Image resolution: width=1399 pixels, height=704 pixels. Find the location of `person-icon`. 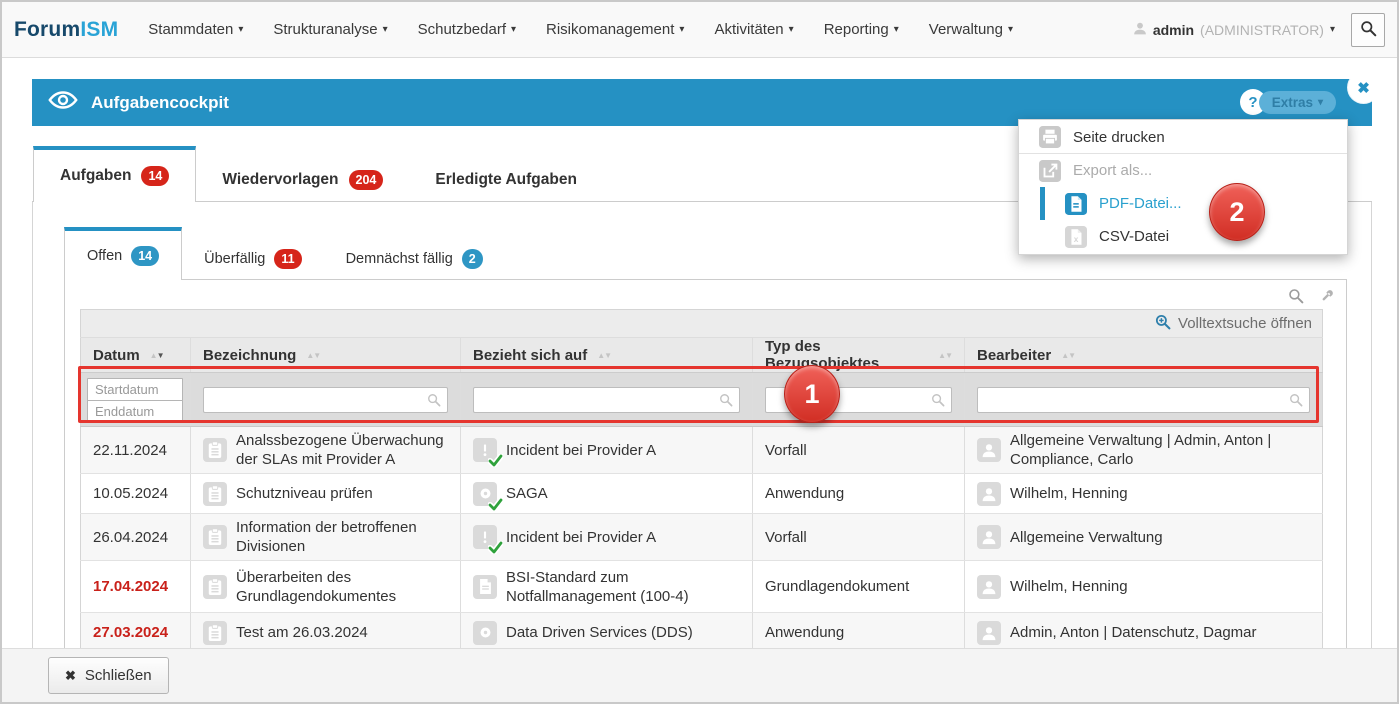

person-icon is located at coordinates (989, 537).